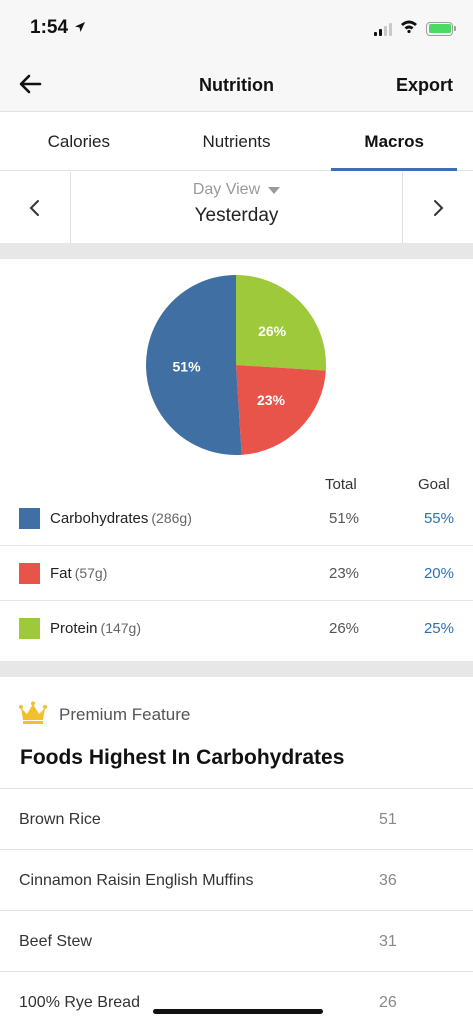  I want to click on battery-fill, so click(439, 28).